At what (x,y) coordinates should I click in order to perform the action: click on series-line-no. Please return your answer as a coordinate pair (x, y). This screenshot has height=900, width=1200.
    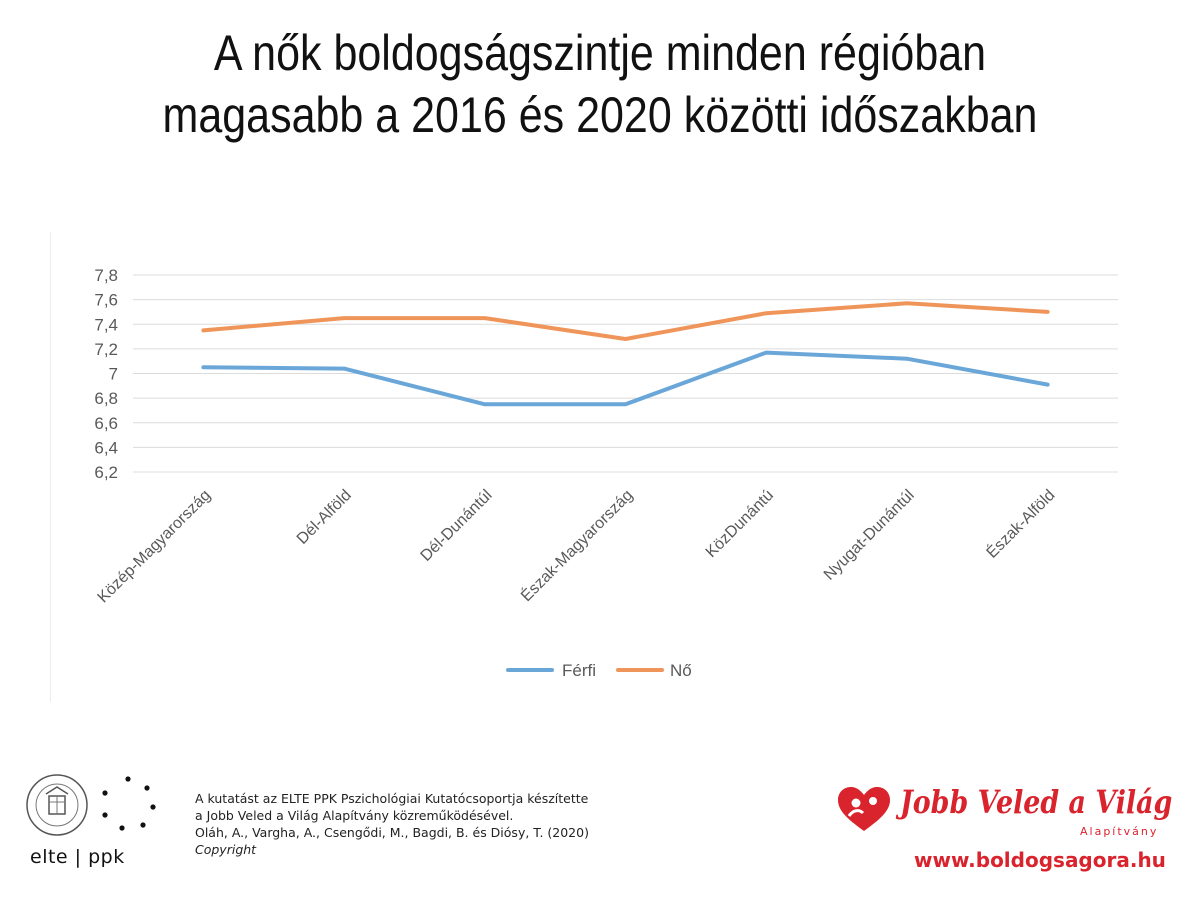
    Looking at the image, I should click on (625, 321).